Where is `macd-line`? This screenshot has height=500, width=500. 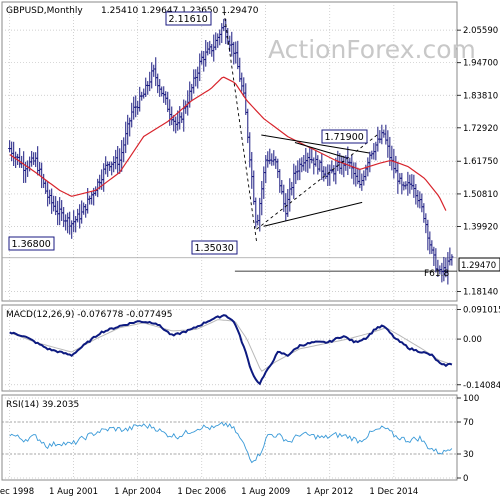
macd-line is located at coordinates (231, 350).